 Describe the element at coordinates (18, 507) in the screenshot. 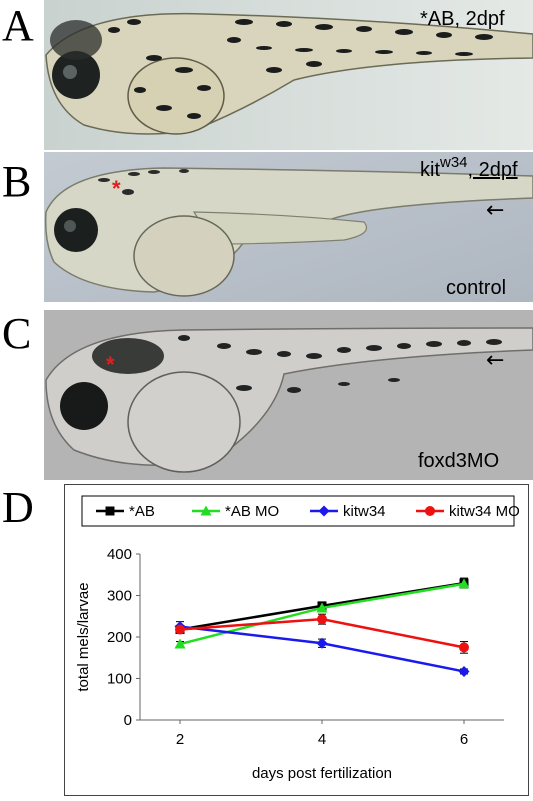

I see `panel-d-letter: D` at that location.